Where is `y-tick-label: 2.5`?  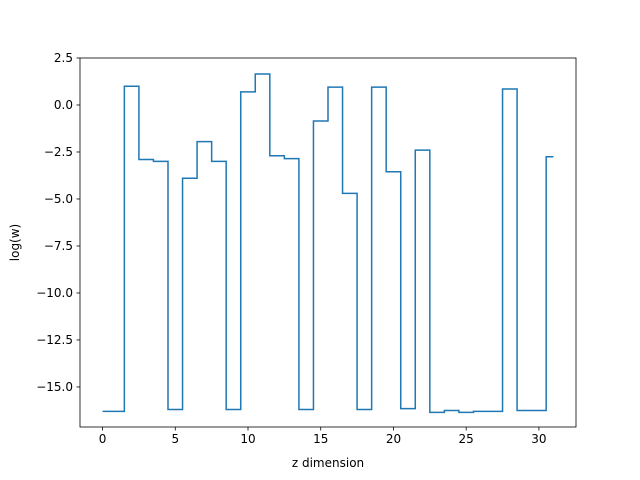
y-tick-label: 2.5 is located at coordinates (63, 58).